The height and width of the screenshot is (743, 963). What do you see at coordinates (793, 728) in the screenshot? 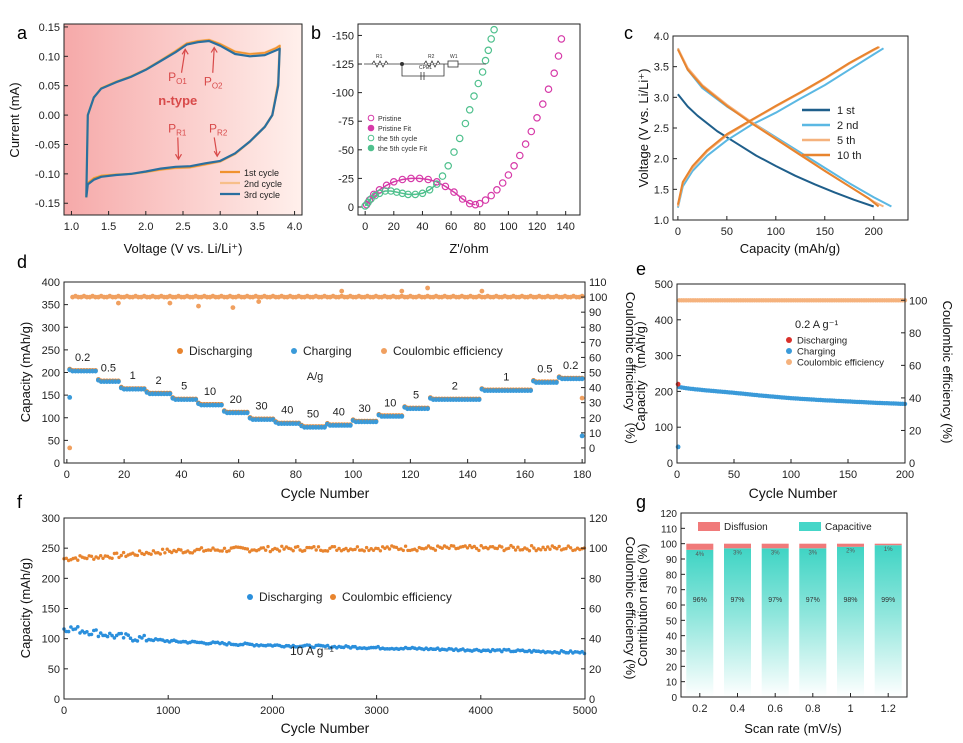
I see `x-axis-label: Scan rate (mV/s)` at bounding box center [793, 728].